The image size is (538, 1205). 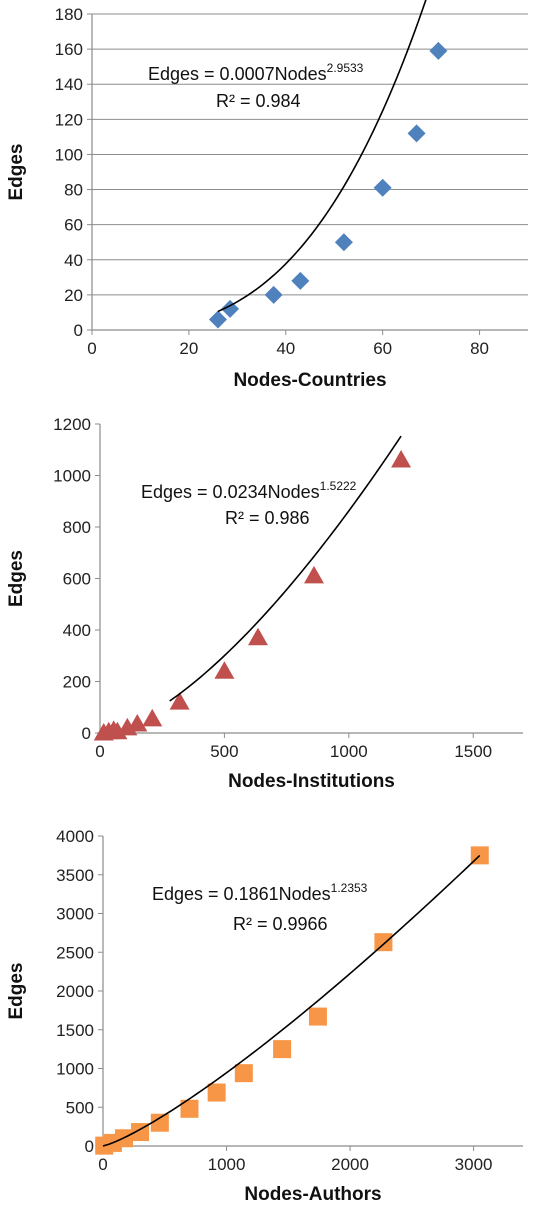 I want to click on y-tick-label: 20, so click(x=73, y=295).